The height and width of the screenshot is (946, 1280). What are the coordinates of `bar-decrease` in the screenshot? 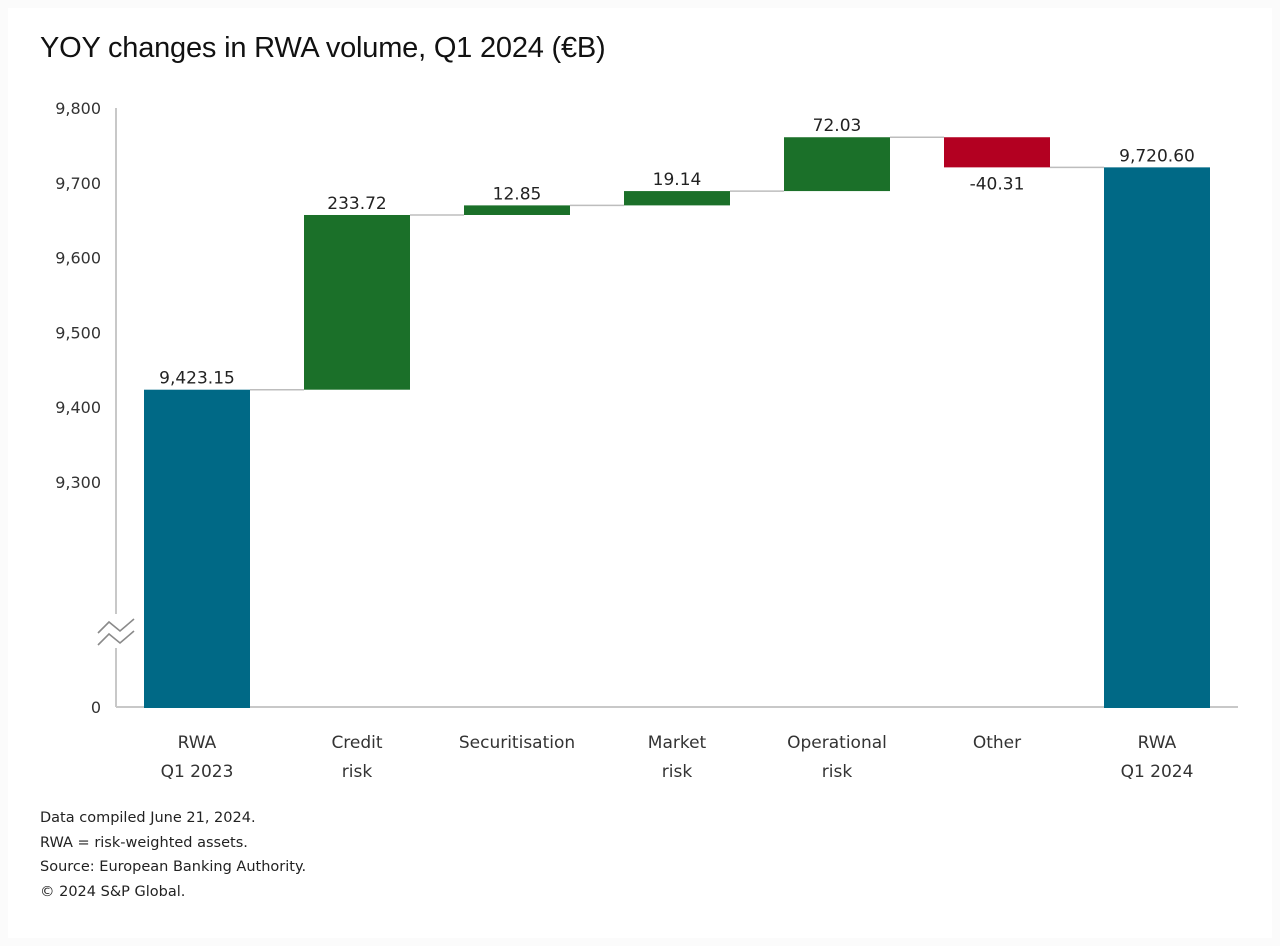 It's located at (997, 152).